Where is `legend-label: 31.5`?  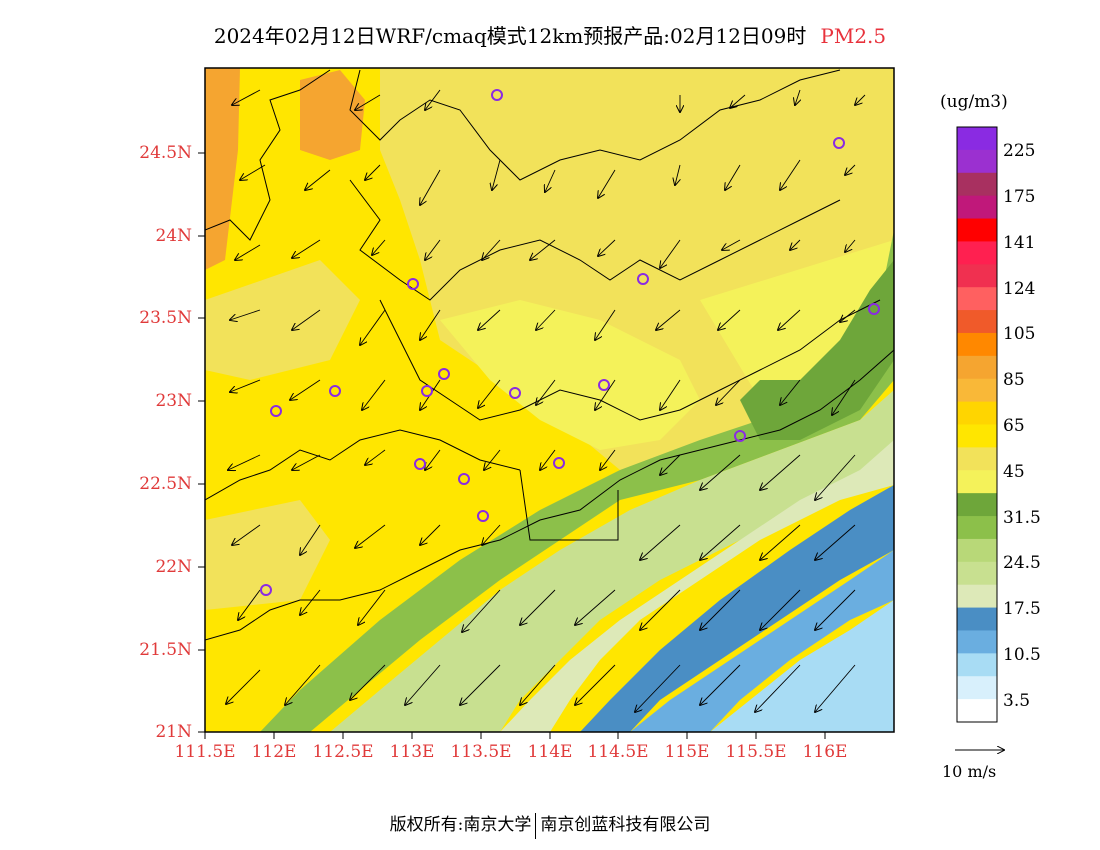 legend-label: 31.5 is located at coordinates (1022, 518).